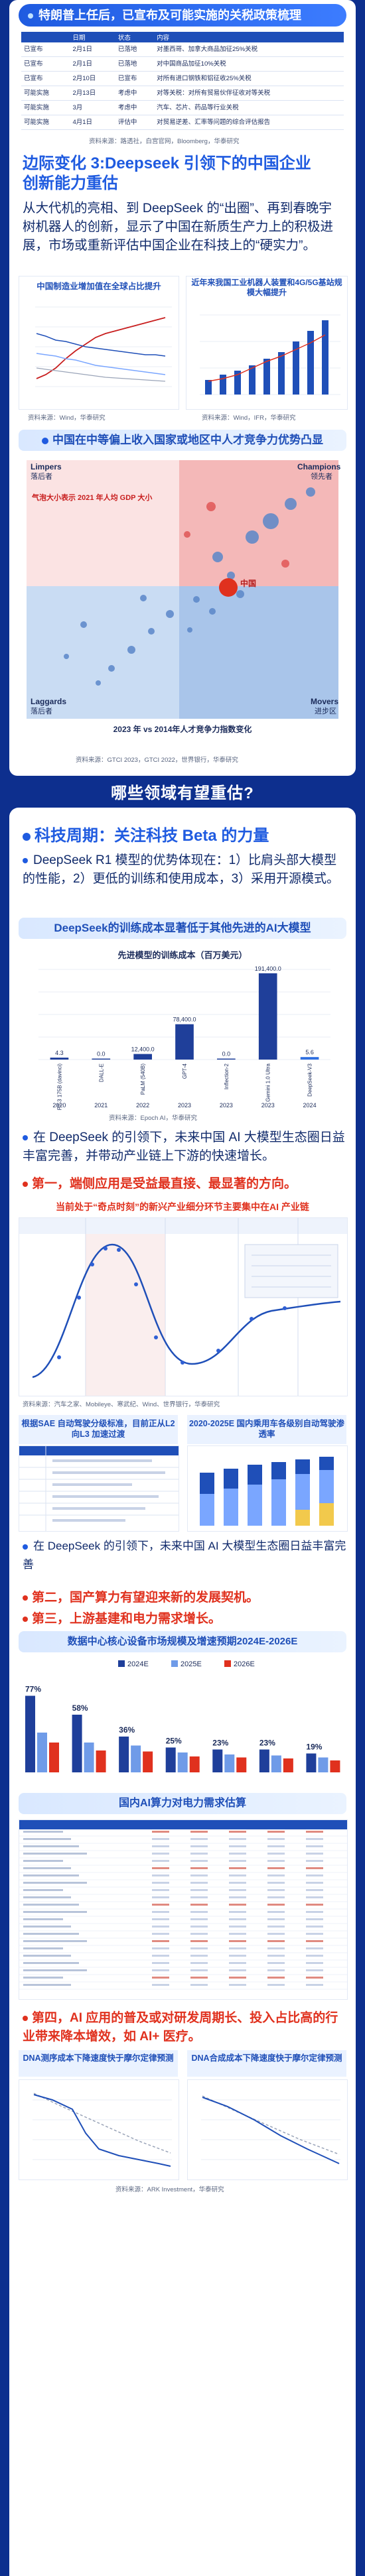 The height and width of the screenshot is (2576, 365). I want to click on quad-bl-cn: 落后者, so click(41, 711).